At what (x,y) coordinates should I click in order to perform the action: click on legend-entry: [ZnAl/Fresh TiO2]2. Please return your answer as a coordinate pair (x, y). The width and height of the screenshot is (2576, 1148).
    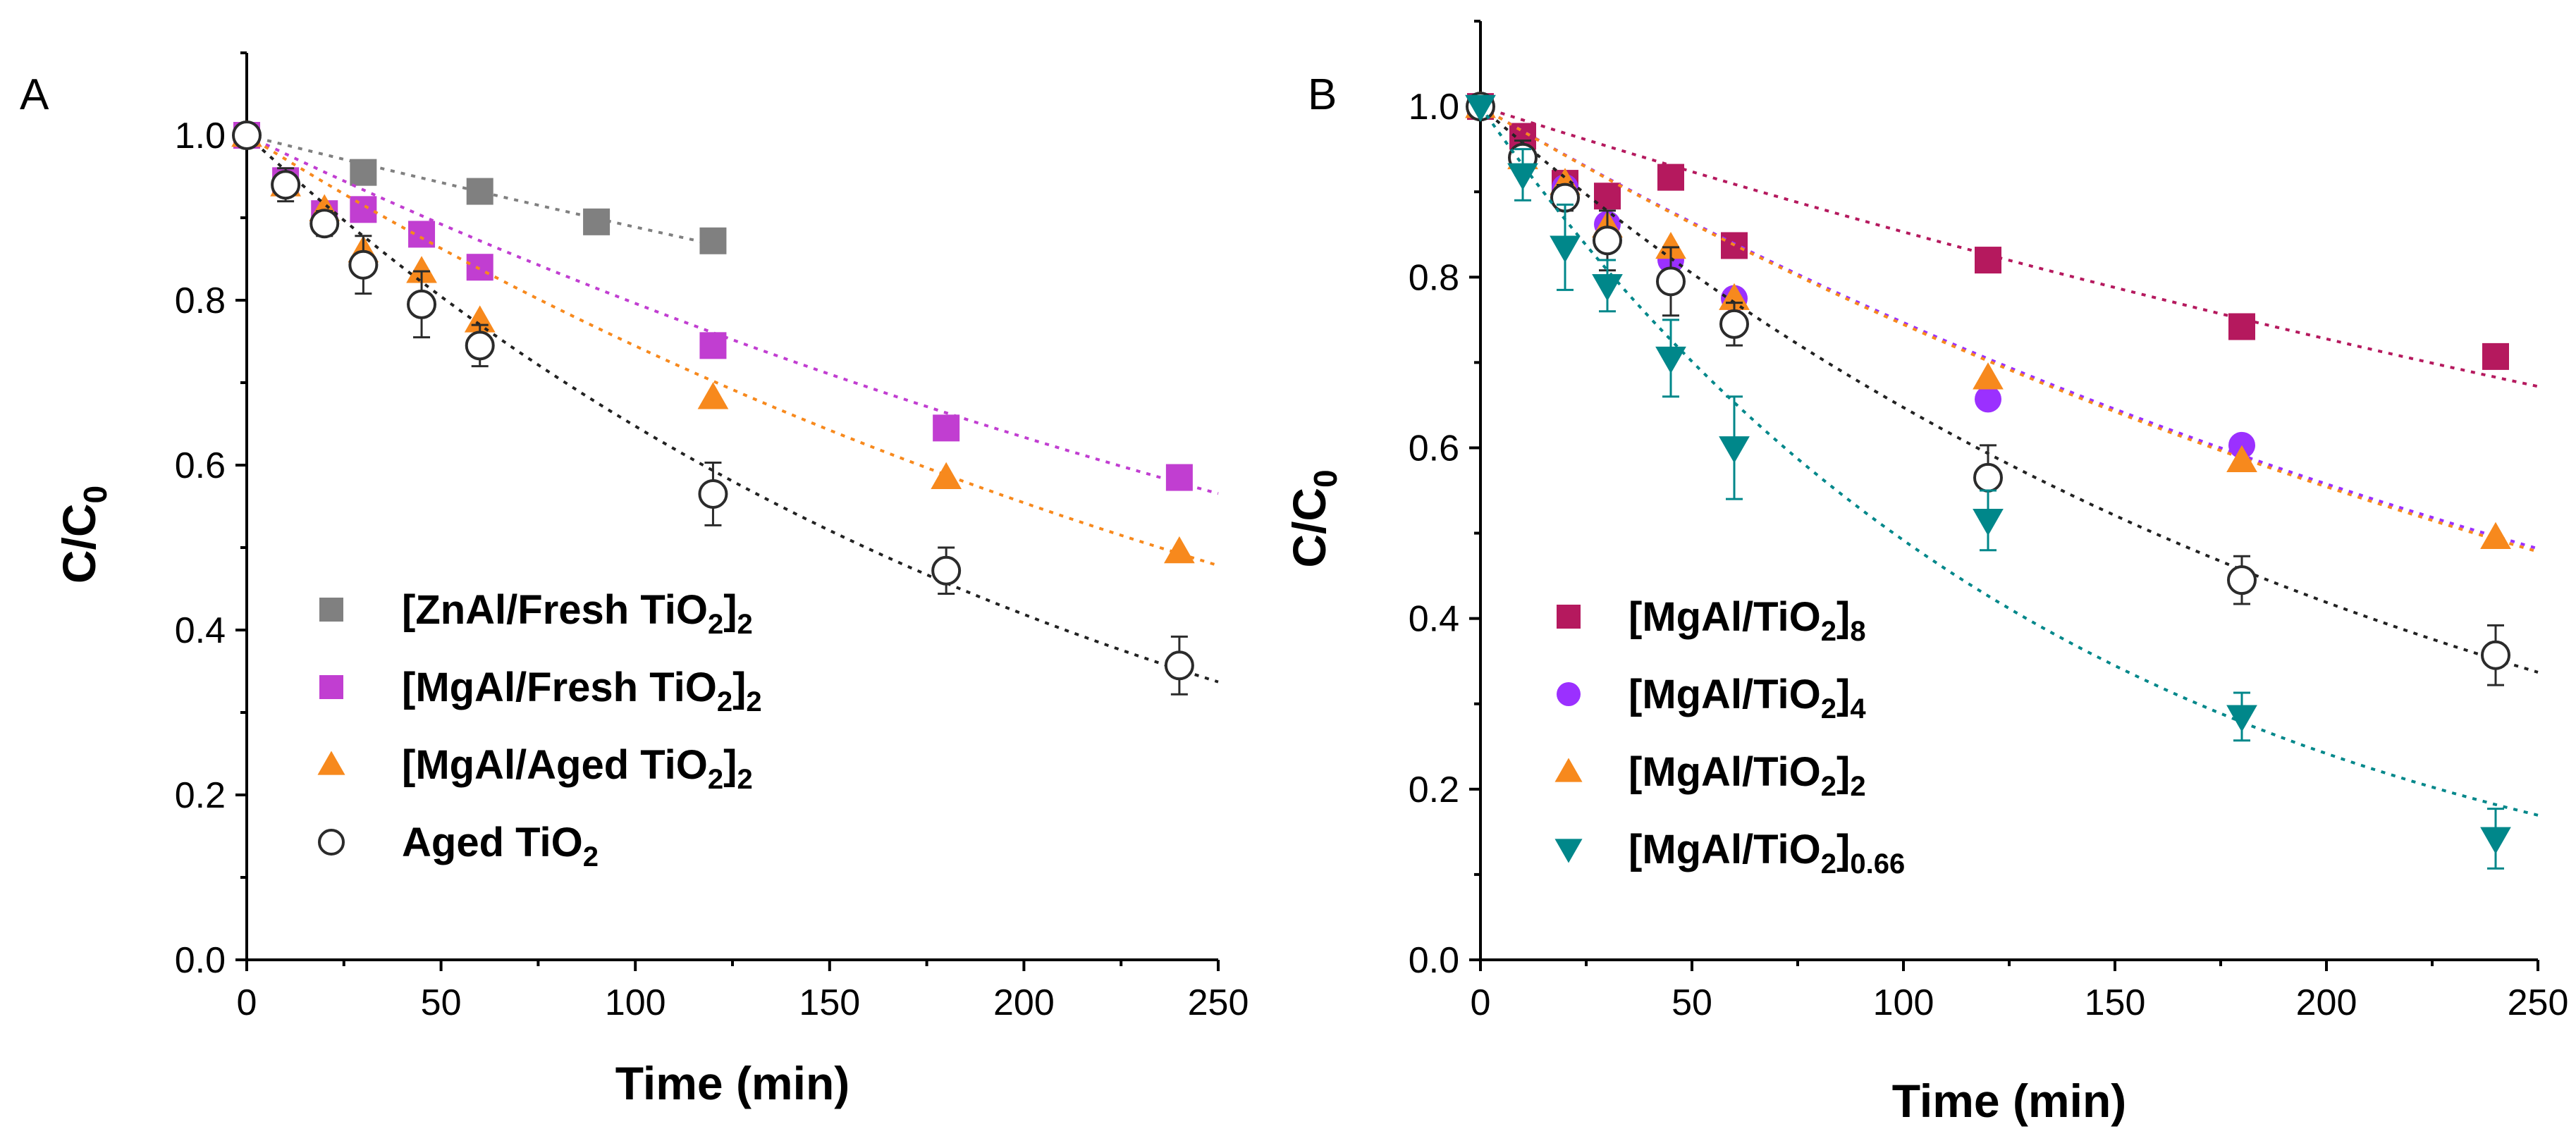
    Looking at the image, I should click on (536, 613).